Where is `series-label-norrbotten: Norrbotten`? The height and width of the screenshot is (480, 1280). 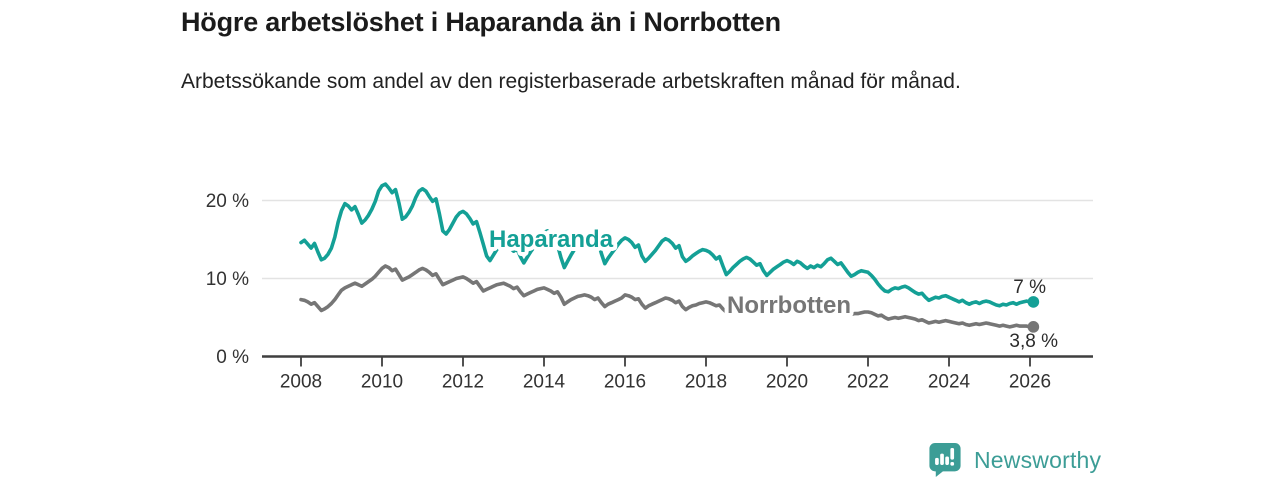
series-label-norrbotten: Norrbotten is located at coordinates (789, 305).